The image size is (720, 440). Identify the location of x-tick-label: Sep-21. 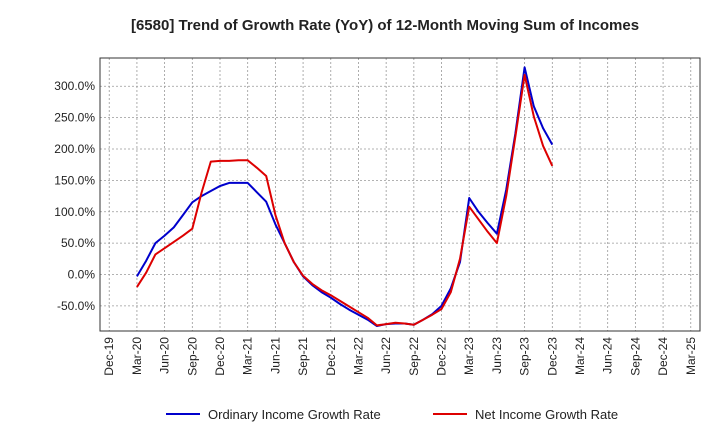
(303, 356).